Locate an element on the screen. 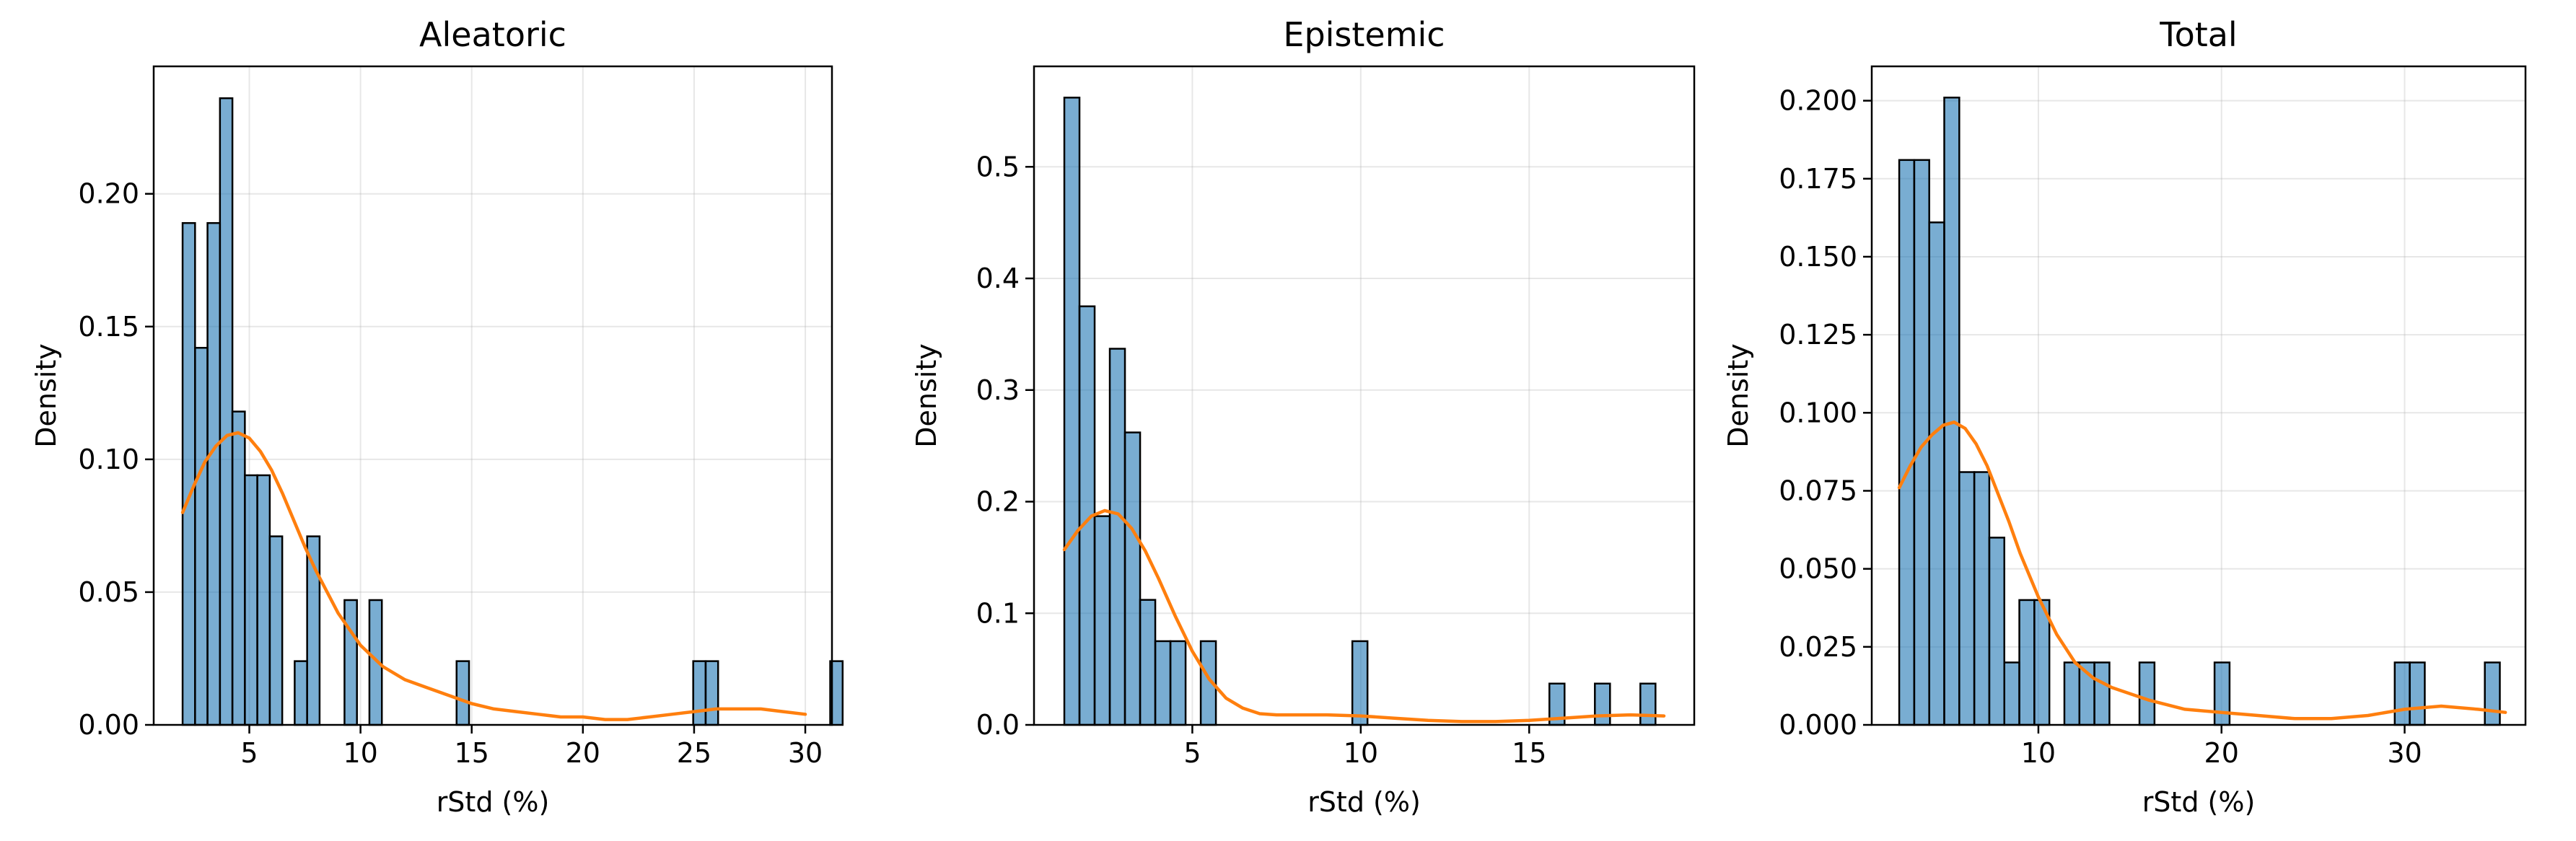  chart-title-epistemic: Epistemic is located at coordinates (1364, 34).